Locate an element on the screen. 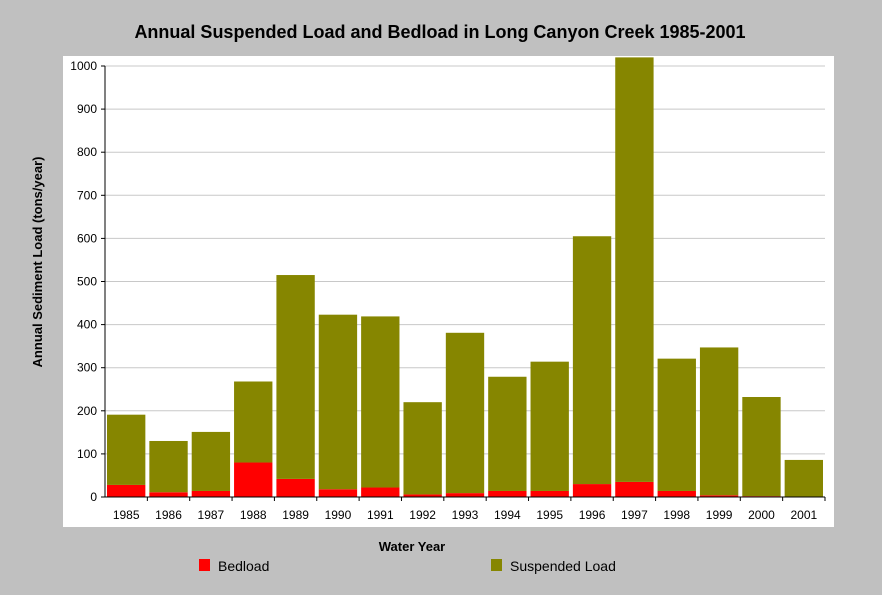 Image resolution: width=882 pixels, height=595 pixels. bar-bedload-1995 is located at coordinates (549, 493).